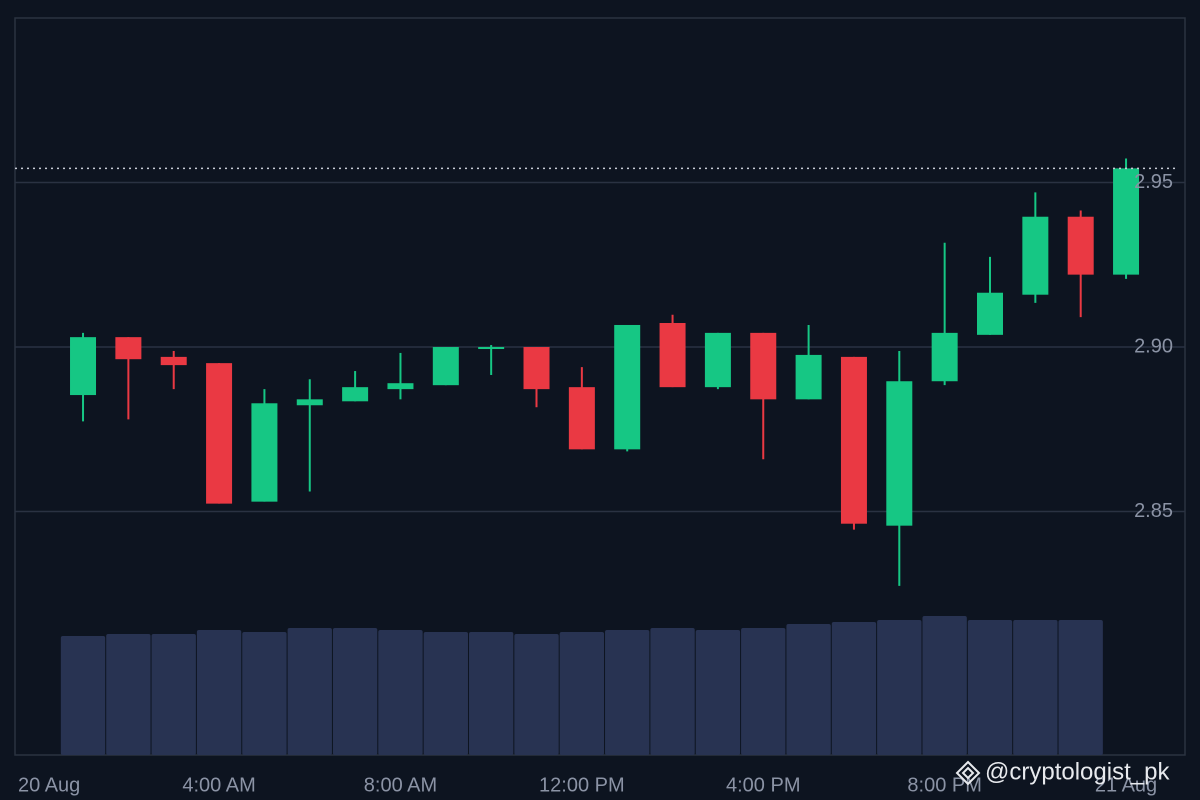 The image size is (1200, 800). What do you see at coordinates (944, 785) in the screenshot?
I see `x-tick-label: 8:00 PM` at bounding box center [944, 785].